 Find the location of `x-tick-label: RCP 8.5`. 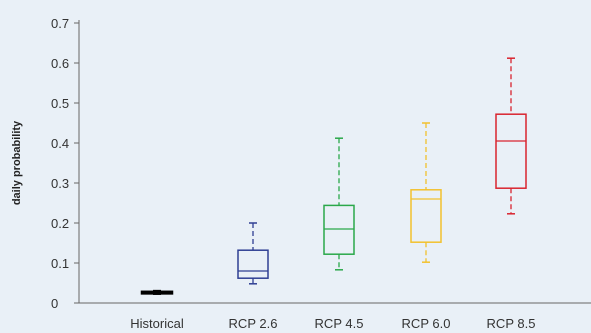

x-tick-label: RCP 8.5 is located at coordinates (511, 323).